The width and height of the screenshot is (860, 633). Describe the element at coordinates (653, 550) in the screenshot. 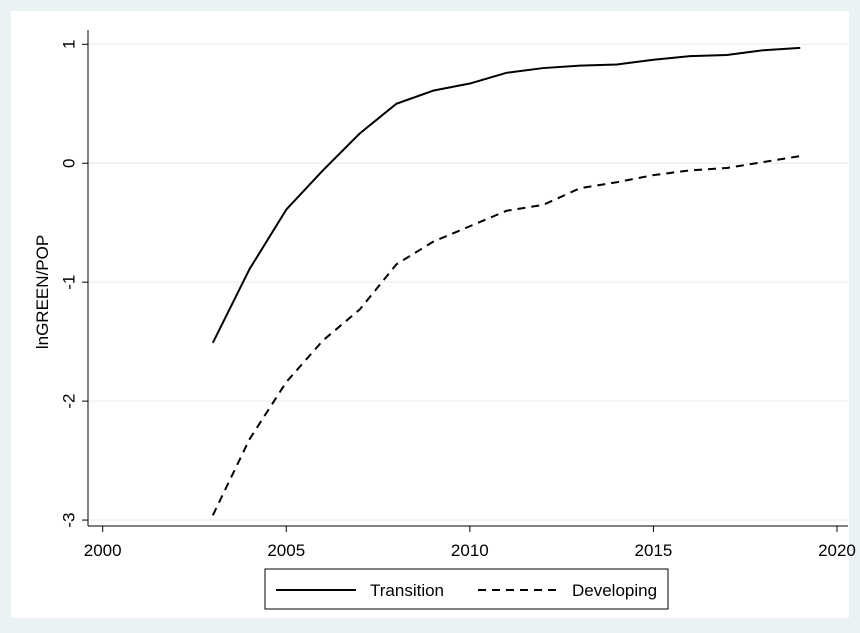

I see `x-tick-label: 2015` at that location.